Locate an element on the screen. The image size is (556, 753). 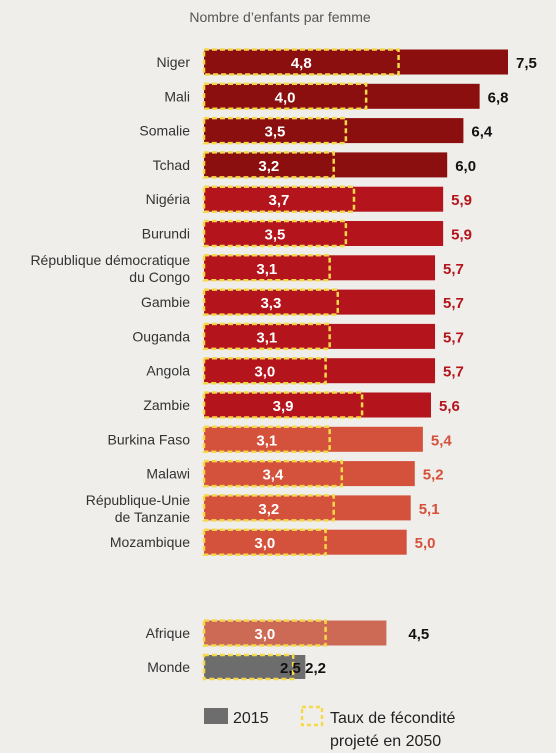
value-label-2015: 4,5 is located at coordinates (418, 634).